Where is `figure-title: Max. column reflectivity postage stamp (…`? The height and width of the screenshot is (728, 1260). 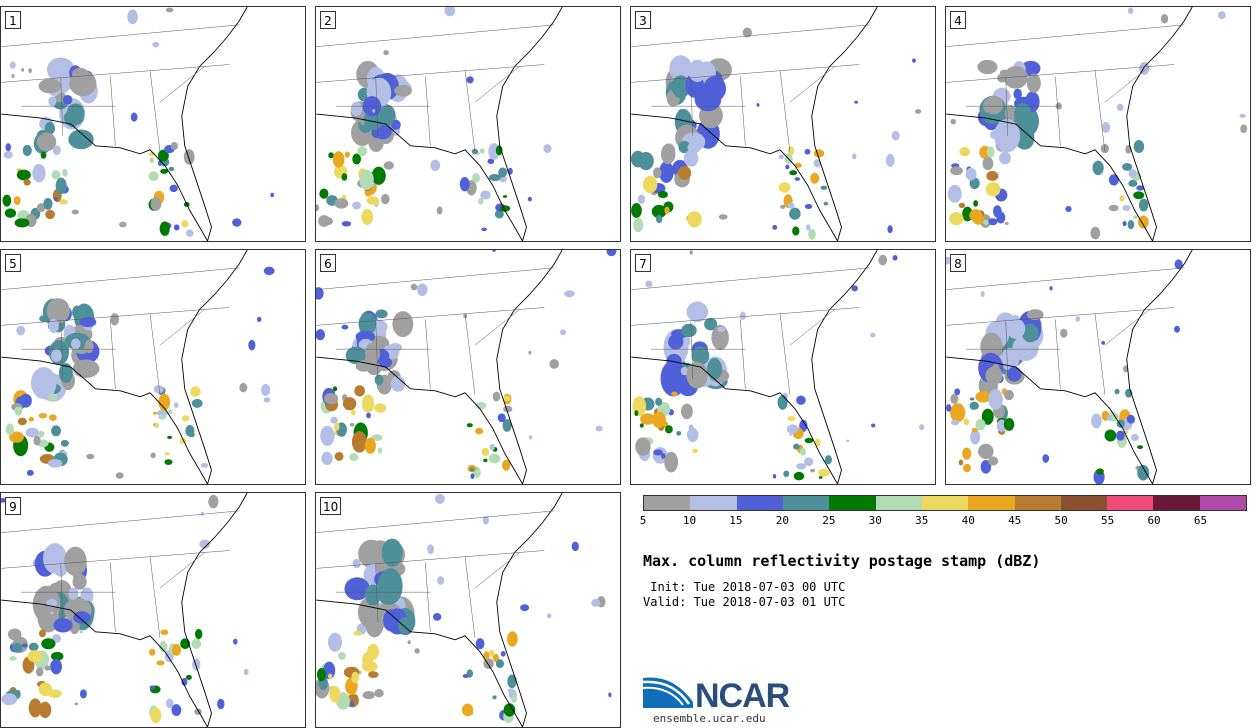 figure-title: Max. column reflectivity postage stamp (… is located at coordinates (842, 561).